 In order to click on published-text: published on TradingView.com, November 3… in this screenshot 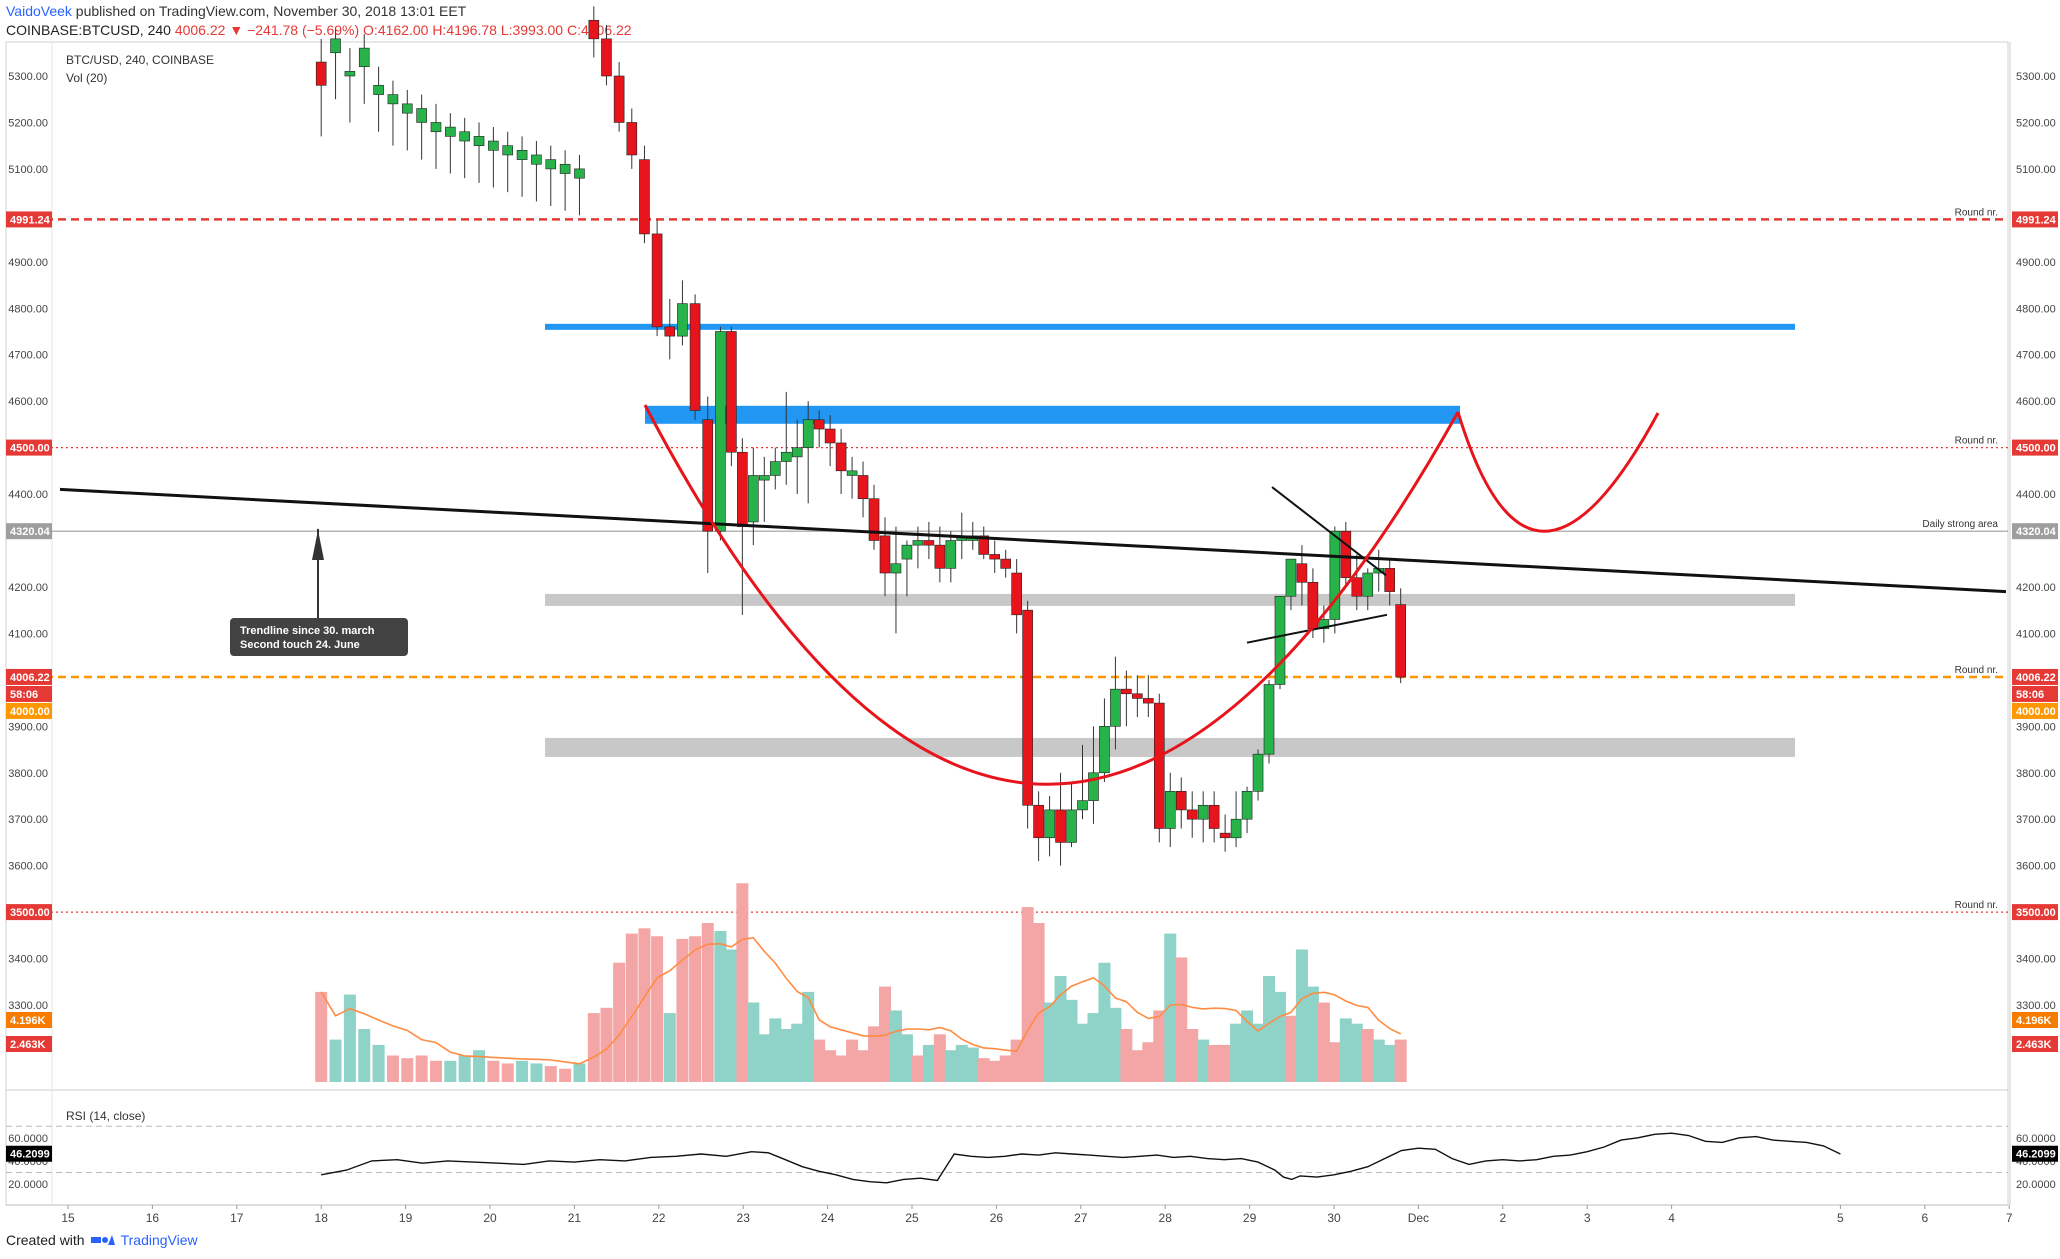, I will do `click(271, 11)`.